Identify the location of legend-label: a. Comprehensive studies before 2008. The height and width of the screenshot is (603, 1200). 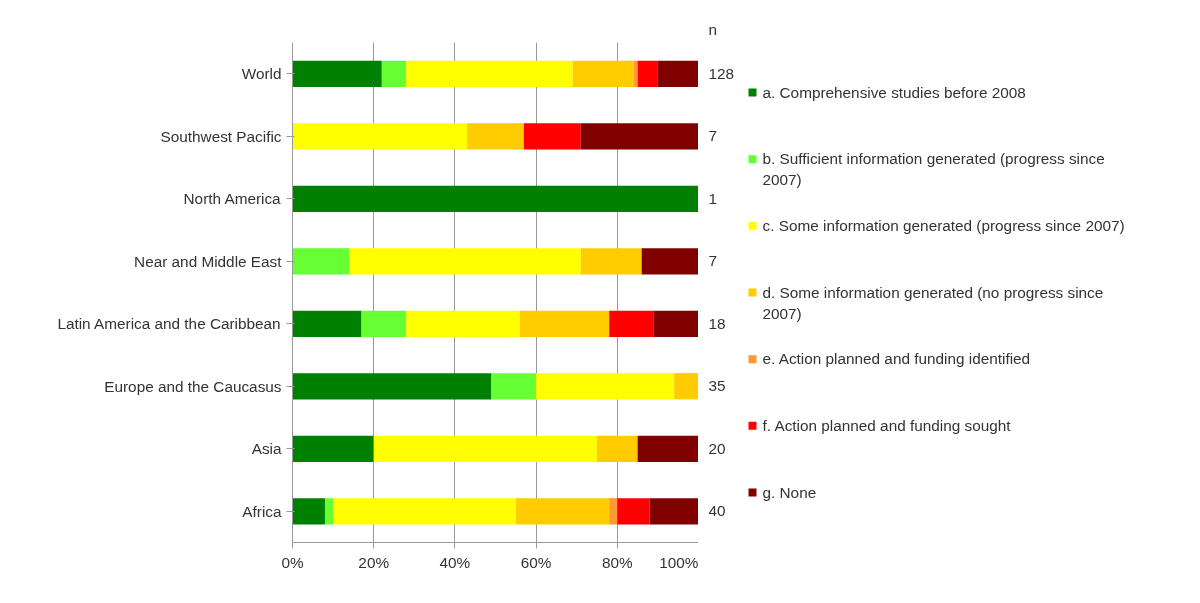
(894, 92).